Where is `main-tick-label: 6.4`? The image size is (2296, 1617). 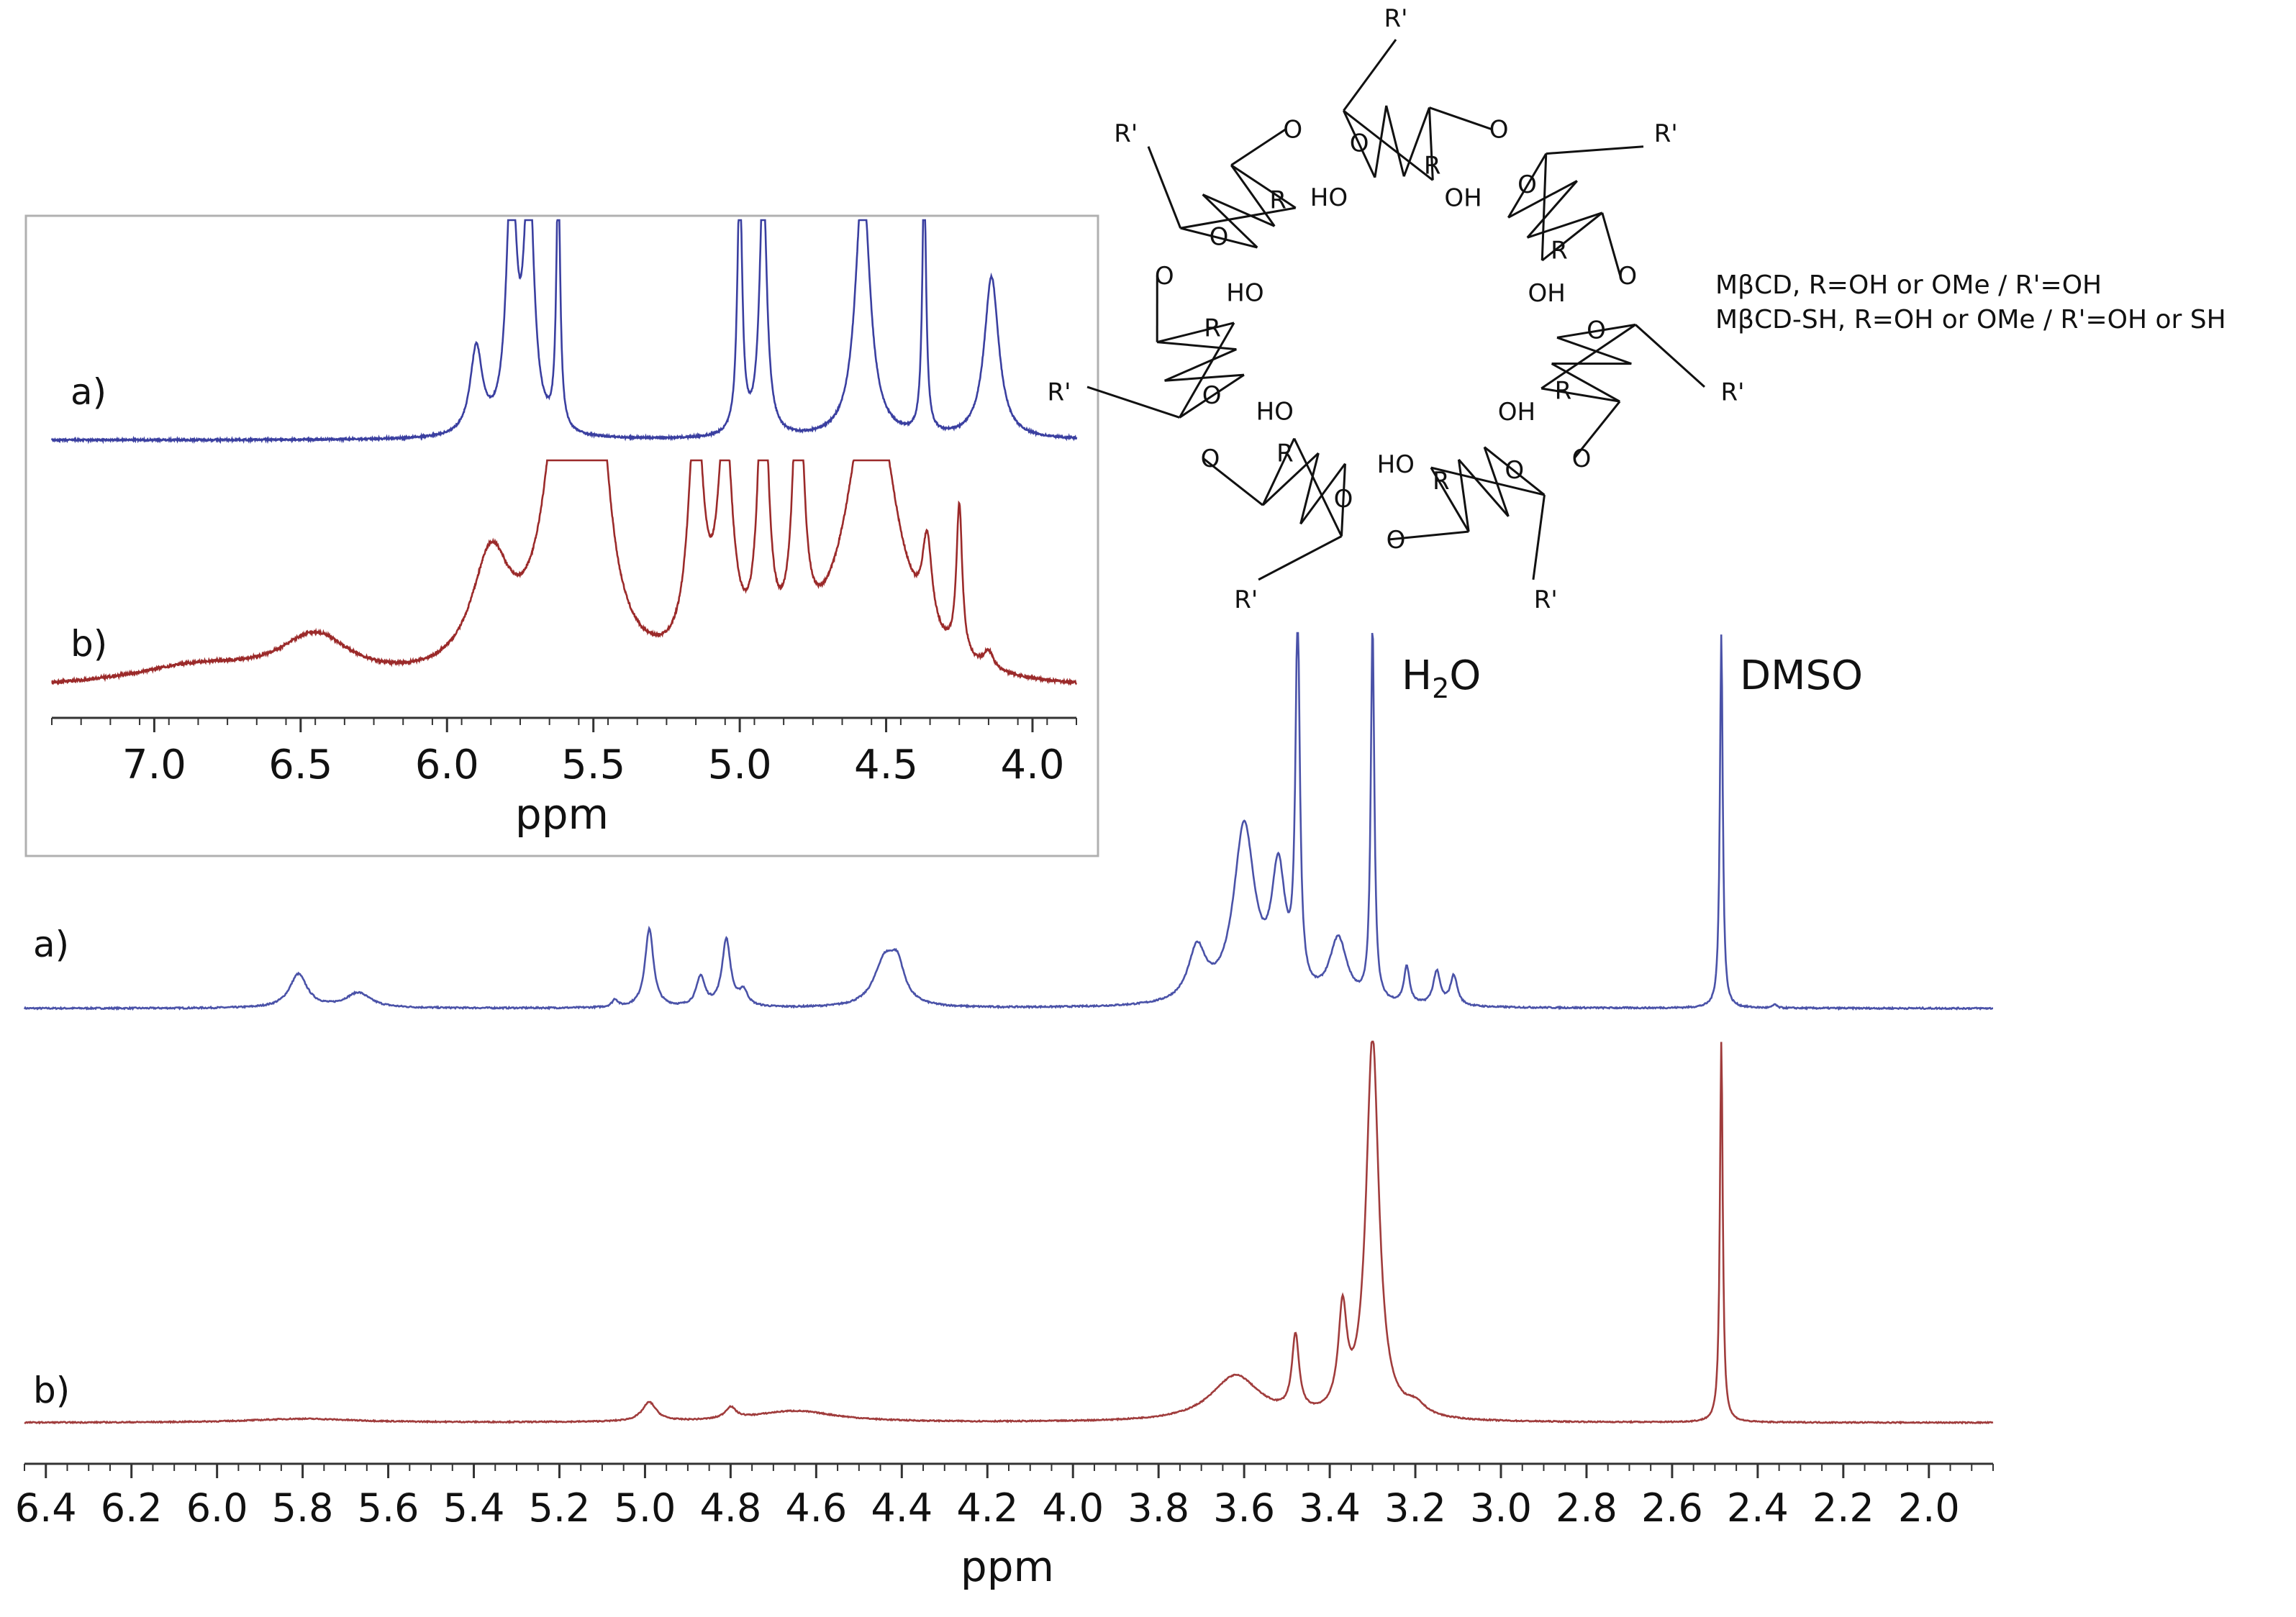
main-tick-label: 6.4 is located at coordinates (46, 1508).